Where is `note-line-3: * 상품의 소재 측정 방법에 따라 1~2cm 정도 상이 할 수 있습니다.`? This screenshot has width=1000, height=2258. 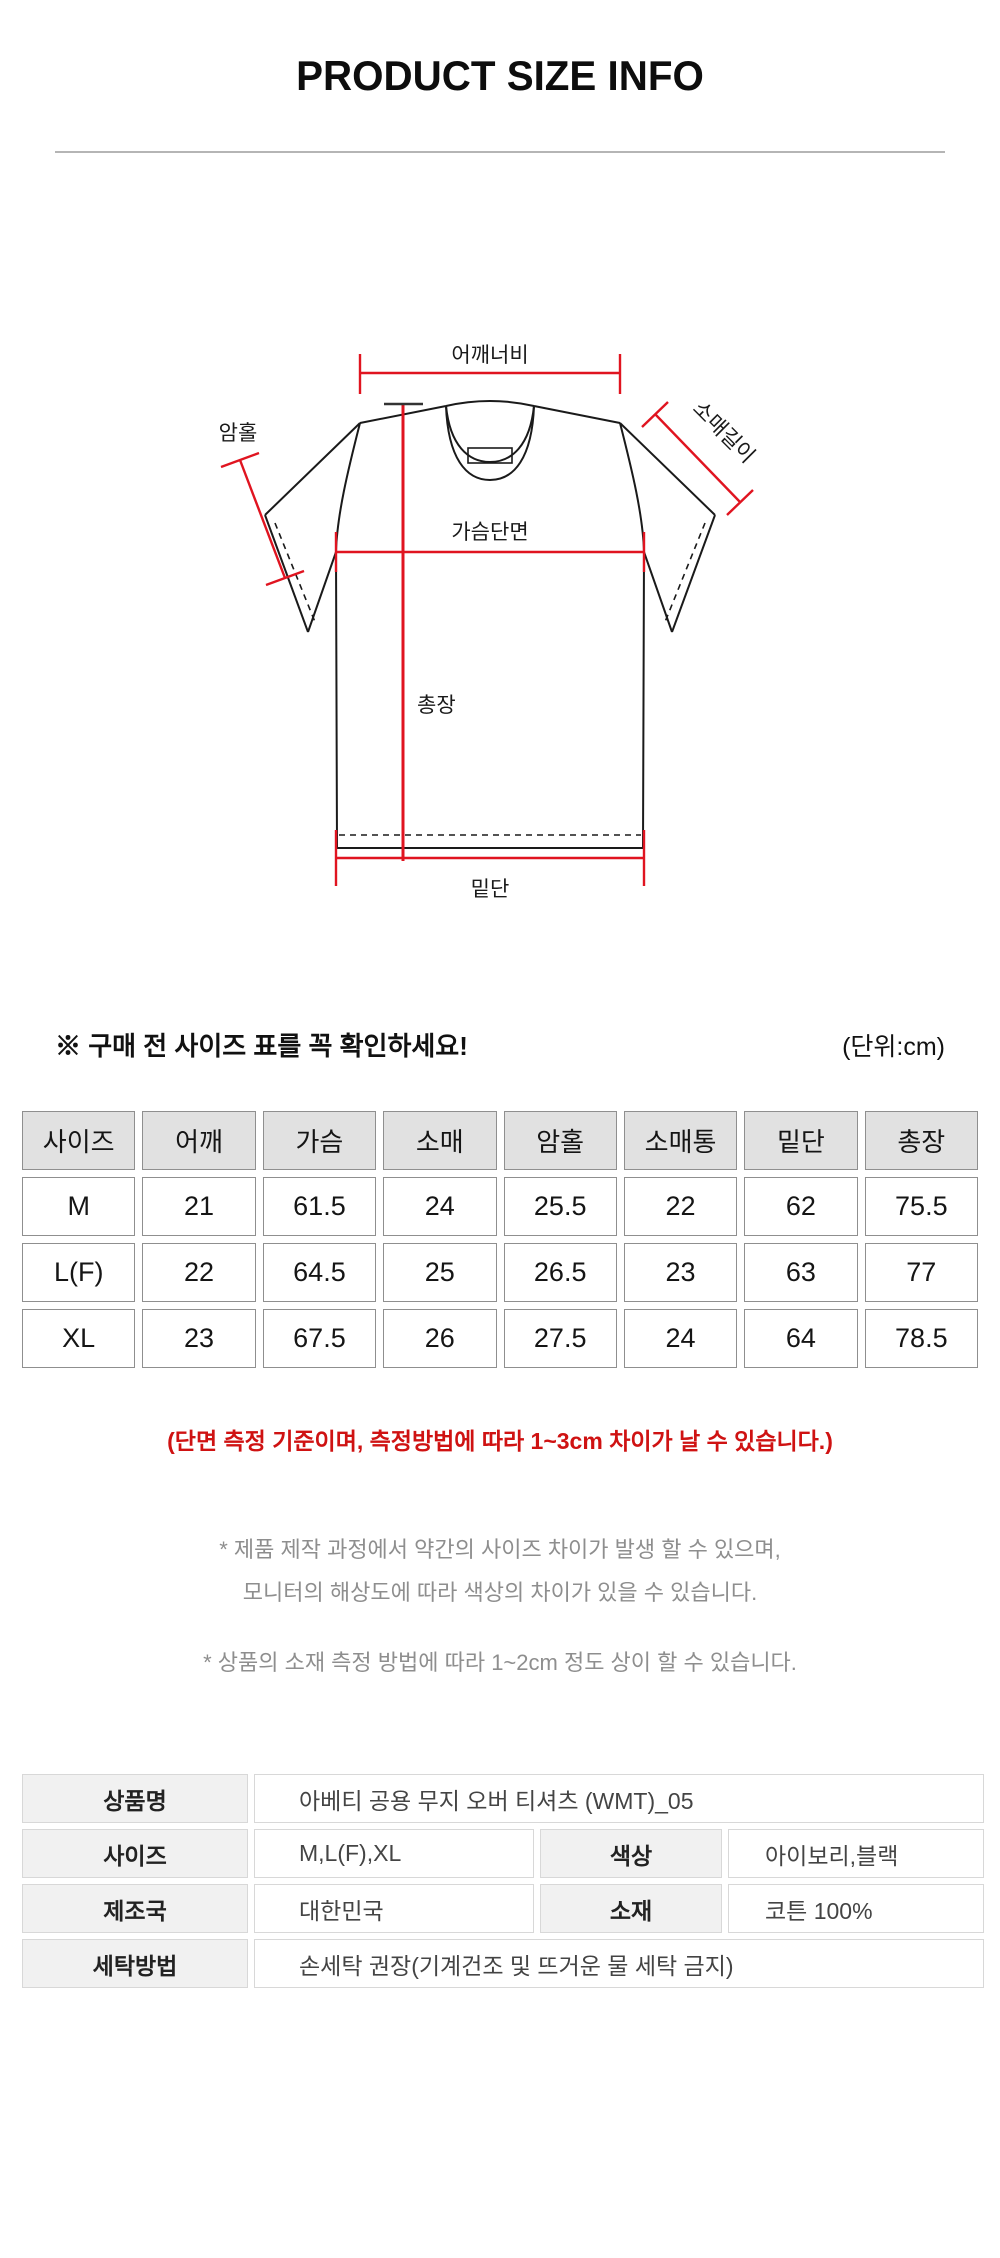
note-line-3: * 상품의 소재 측정 방법에 따라 1~2cm 정도 상이 할 수 있습니다. is located at coordinates (500, 1662).